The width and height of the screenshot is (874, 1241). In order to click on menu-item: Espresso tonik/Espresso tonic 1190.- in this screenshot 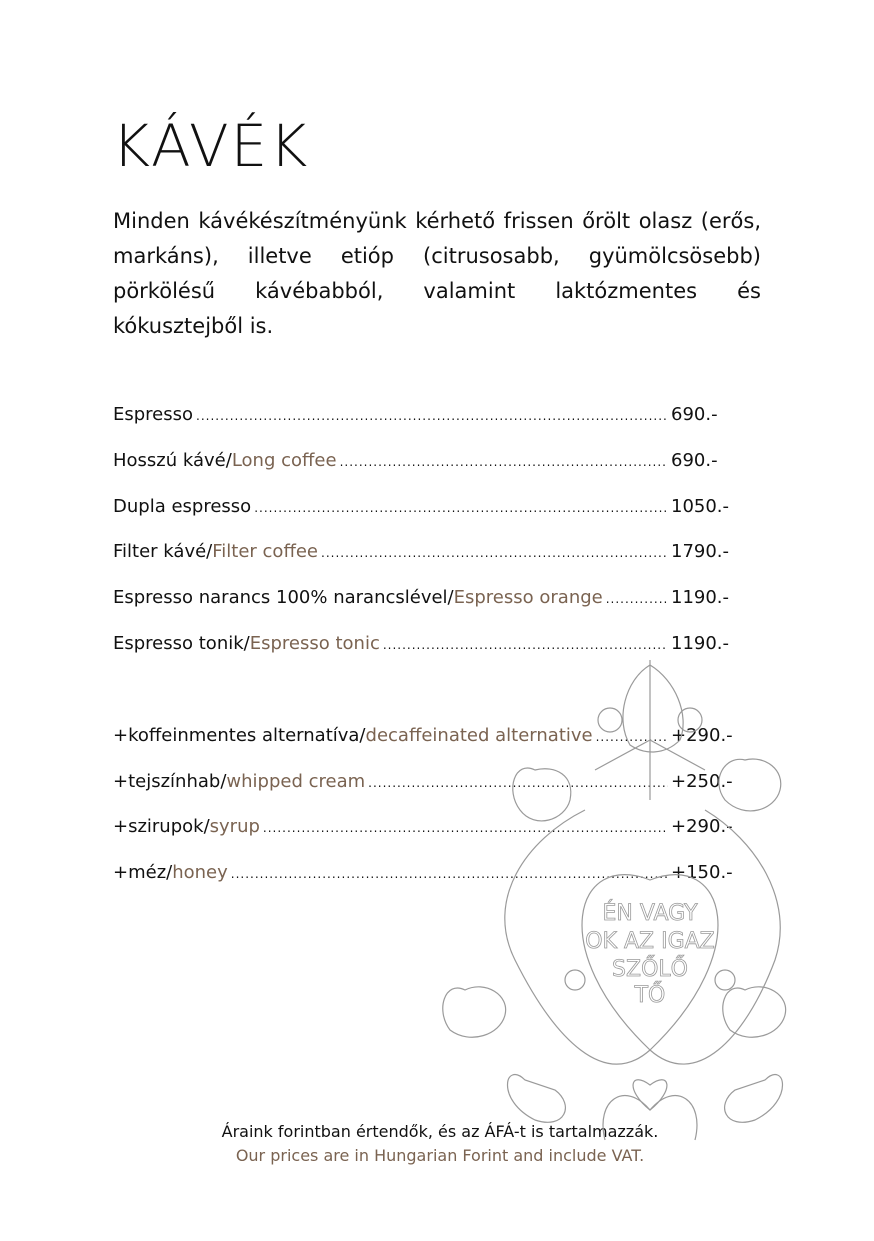, I will do `click(423, 646)`.